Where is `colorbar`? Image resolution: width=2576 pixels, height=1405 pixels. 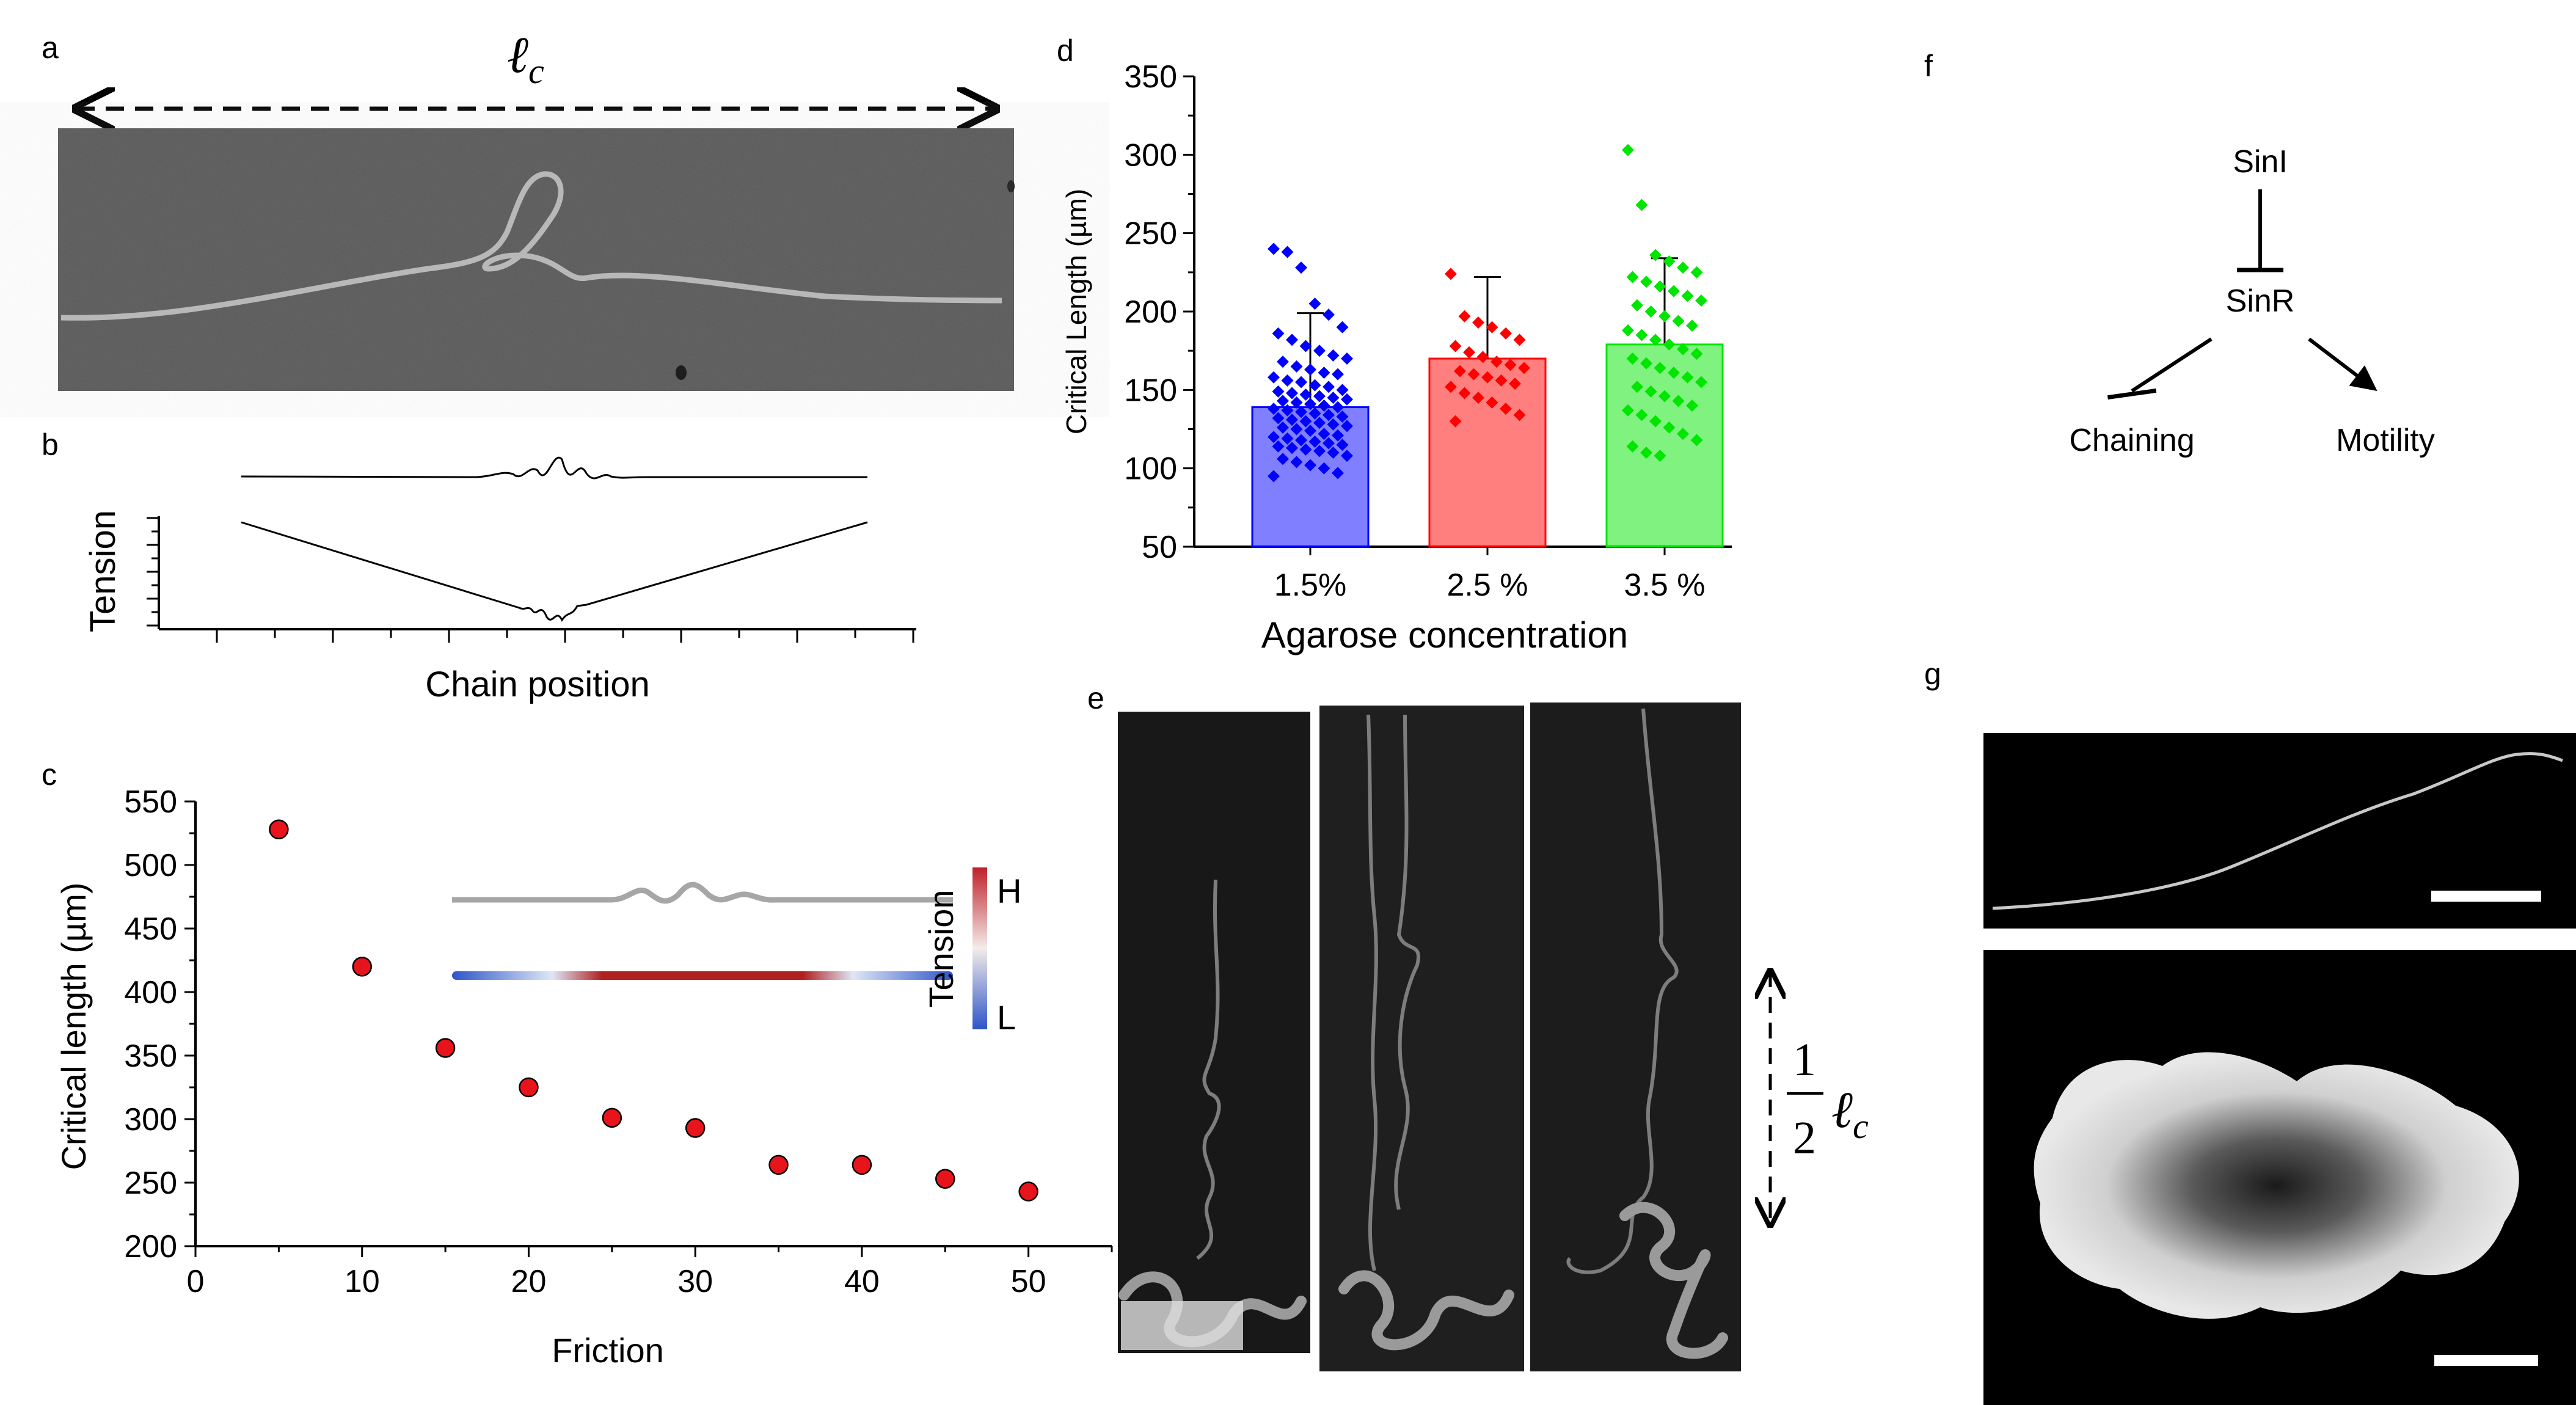 colorbar is located at coordinates (980, 948).